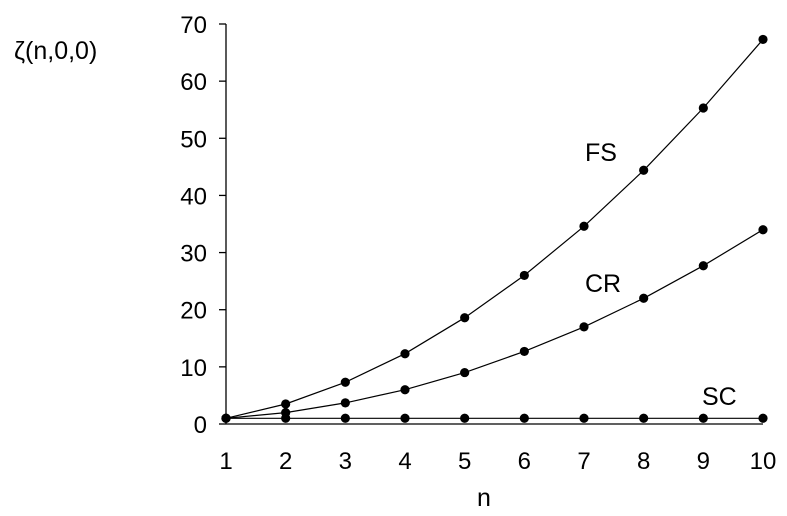 Image resolution: width=787 pixels, height=516 pixels. Describe the element at coordinates (345, 461) in the screenshot. I see `x-tick-label: 3` at that location.